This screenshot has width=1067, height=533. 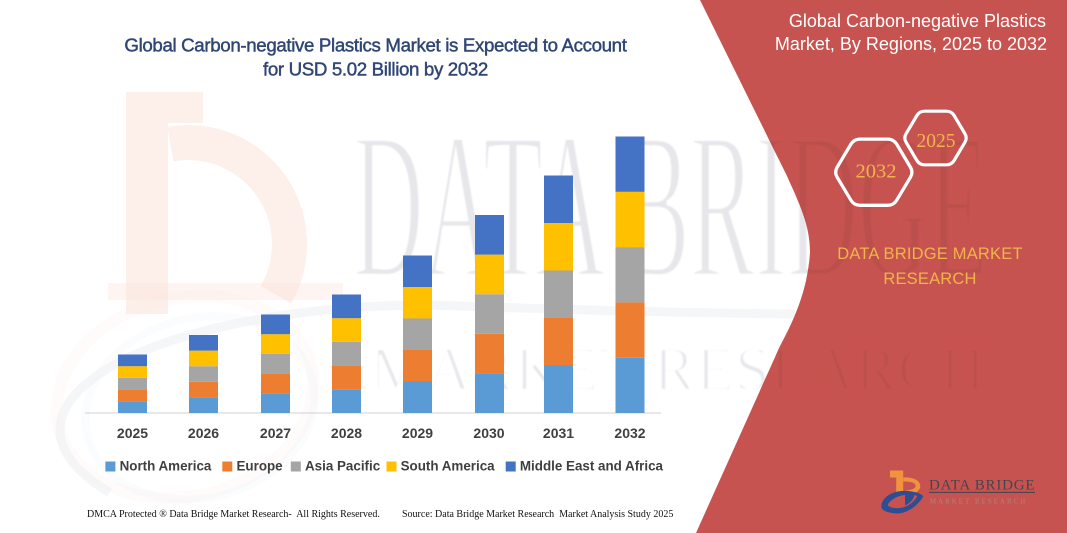 I want to click on svg-text: MARKET RESEARCH, so click(x=978, y=502).